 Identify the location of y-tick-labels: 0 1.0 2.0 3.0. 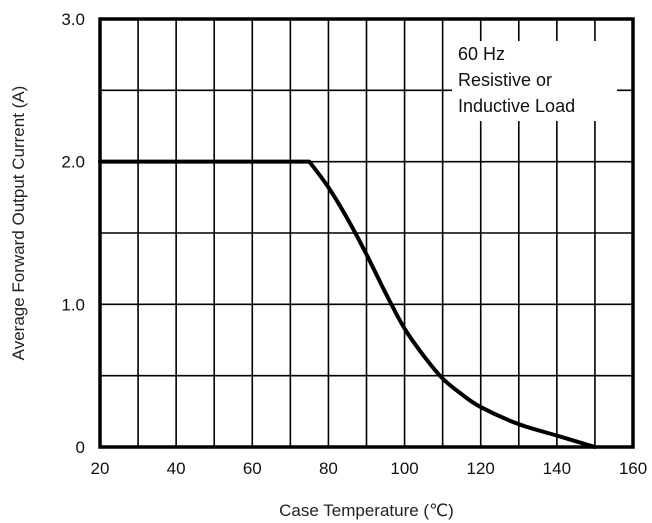
(73, 233).